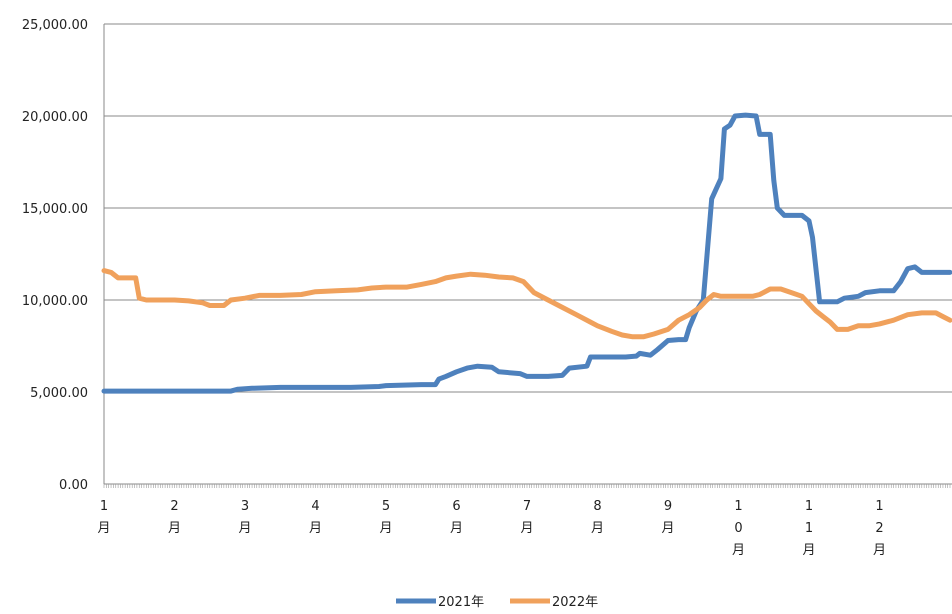  What do you see at coordinates (59, 393) in the screenshot?
I see `y-tick-label: 5,000.00` at bounding box center [59, 393].